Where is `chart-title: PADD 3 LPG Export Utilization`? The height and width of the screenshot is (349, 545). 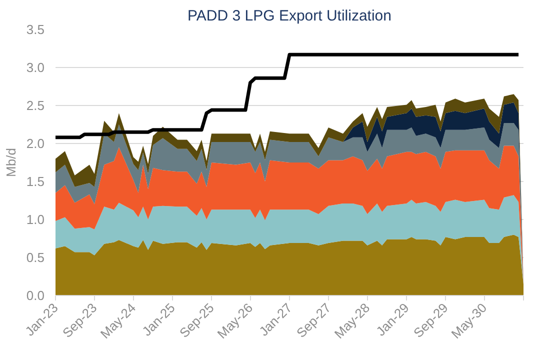
chart-title: PADD 3 LPG Export Utilization is located at coordinates (290, 16).